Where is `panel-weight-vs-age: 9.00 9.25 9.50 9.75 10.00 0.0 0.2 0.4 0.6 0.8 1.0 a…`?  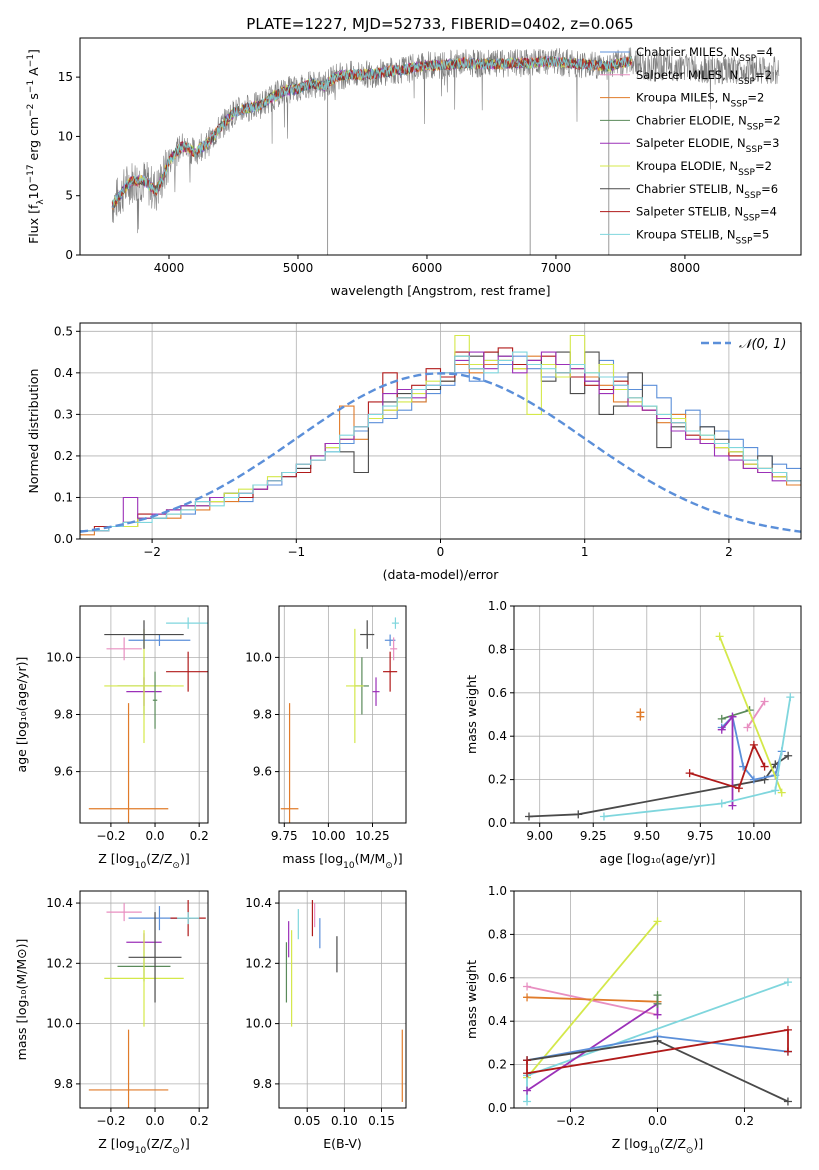
panel-weight-vs-age: 9.00 9.25 9.50 9.75 10.00 0.0 0.2 0.4 0.6 0.8 1.0 a… is located at coordinates (633, 732).